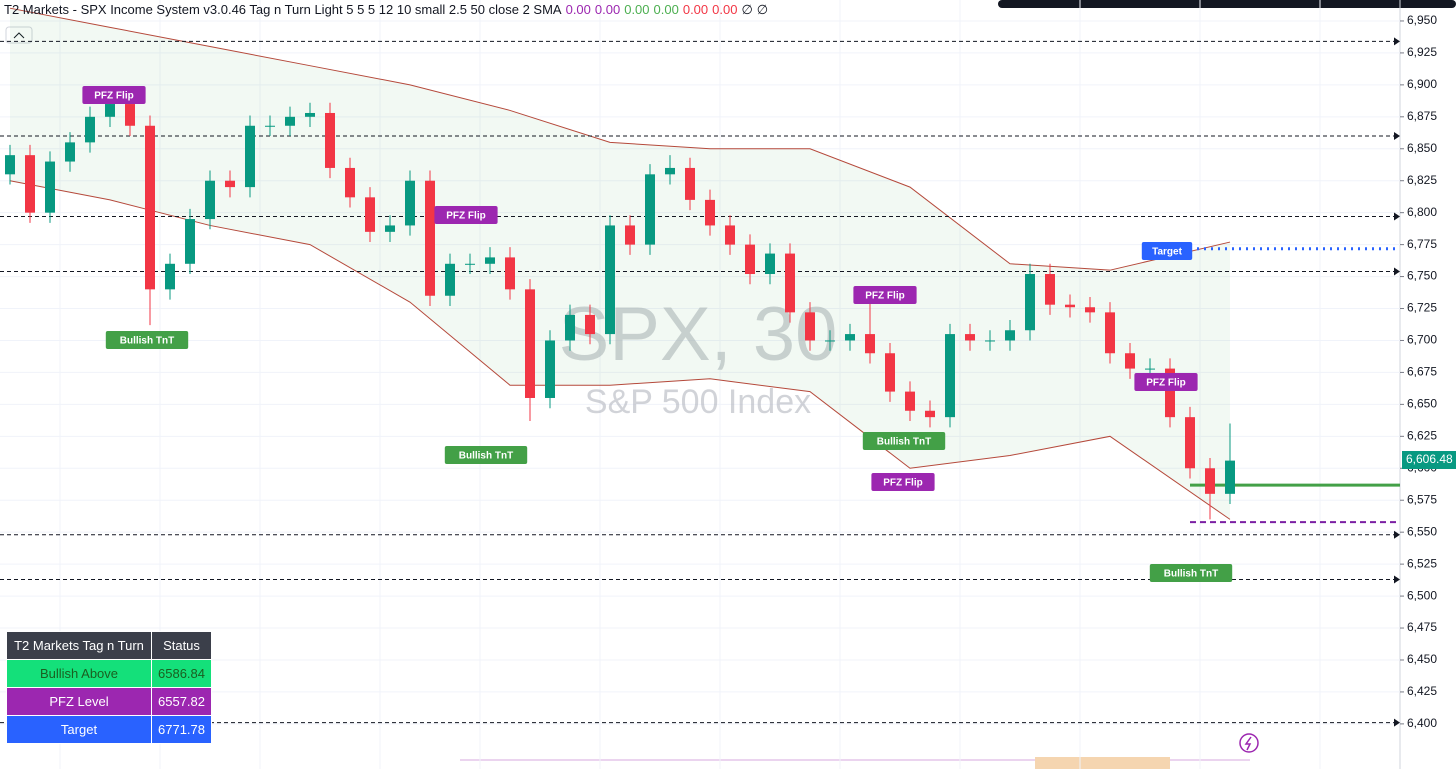 The width and height of the screenshot is (1456, 769). I want to click on price-tag, so click(1429, 459).